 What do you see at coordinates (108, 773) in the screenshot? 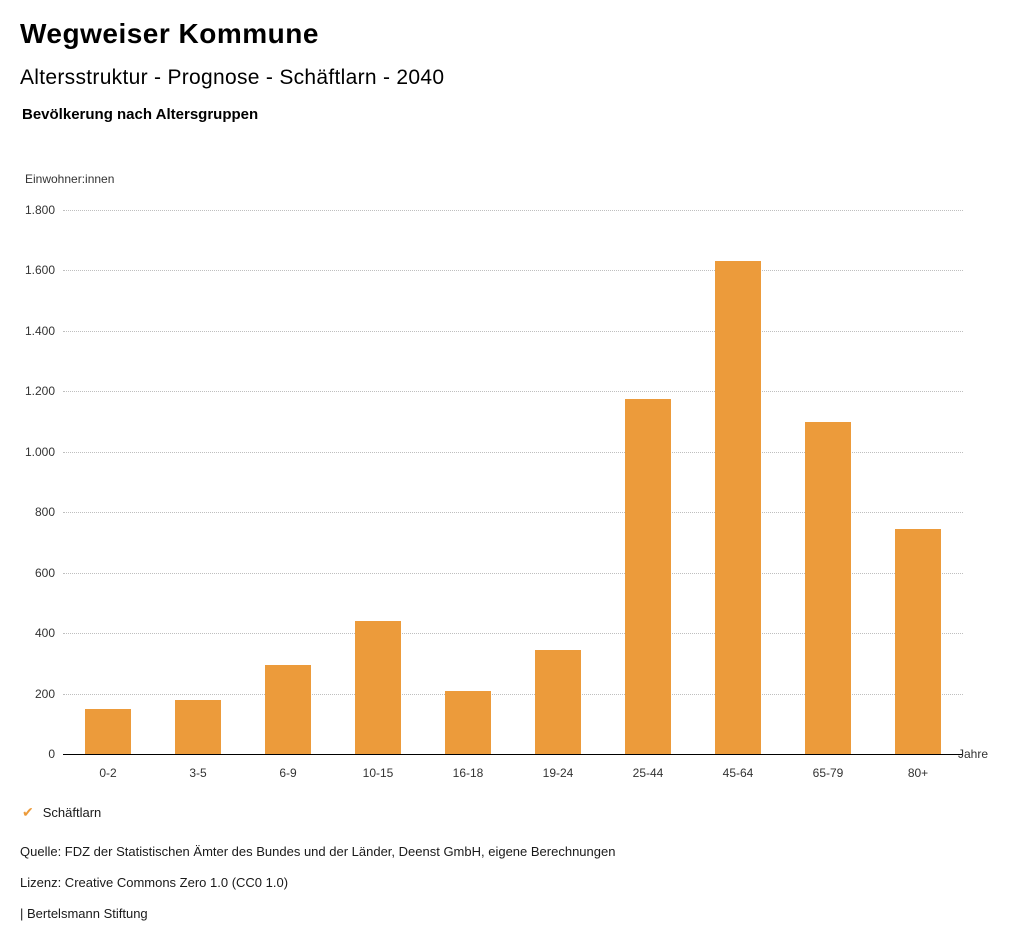
I see `x-tick-label: 0-2` at bounding box center [108, 773].